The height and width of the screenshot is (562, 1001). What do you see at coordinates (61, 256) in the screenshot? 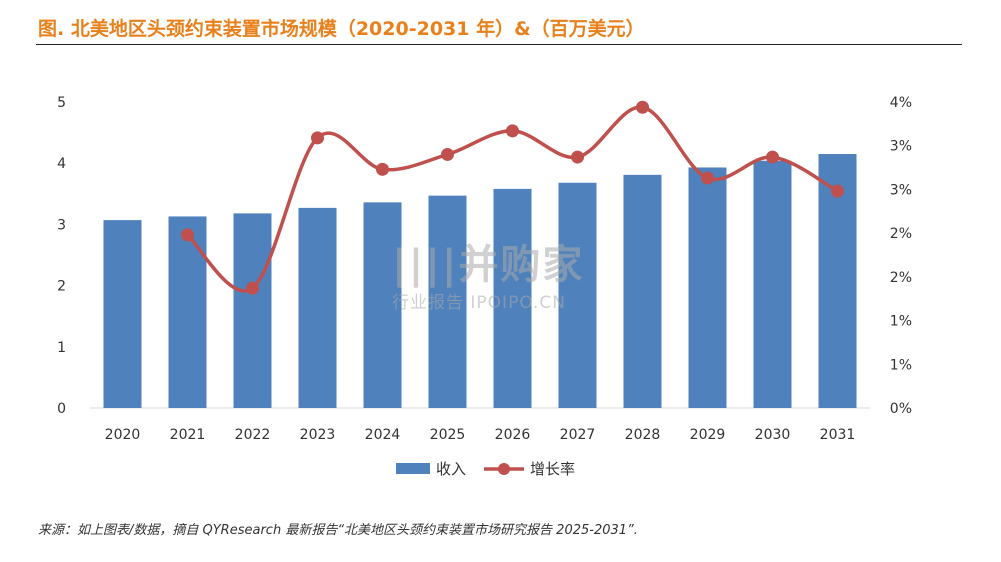
I see `left-axis: 0 1 2 3 4 5` at bounding box center [61, 256].